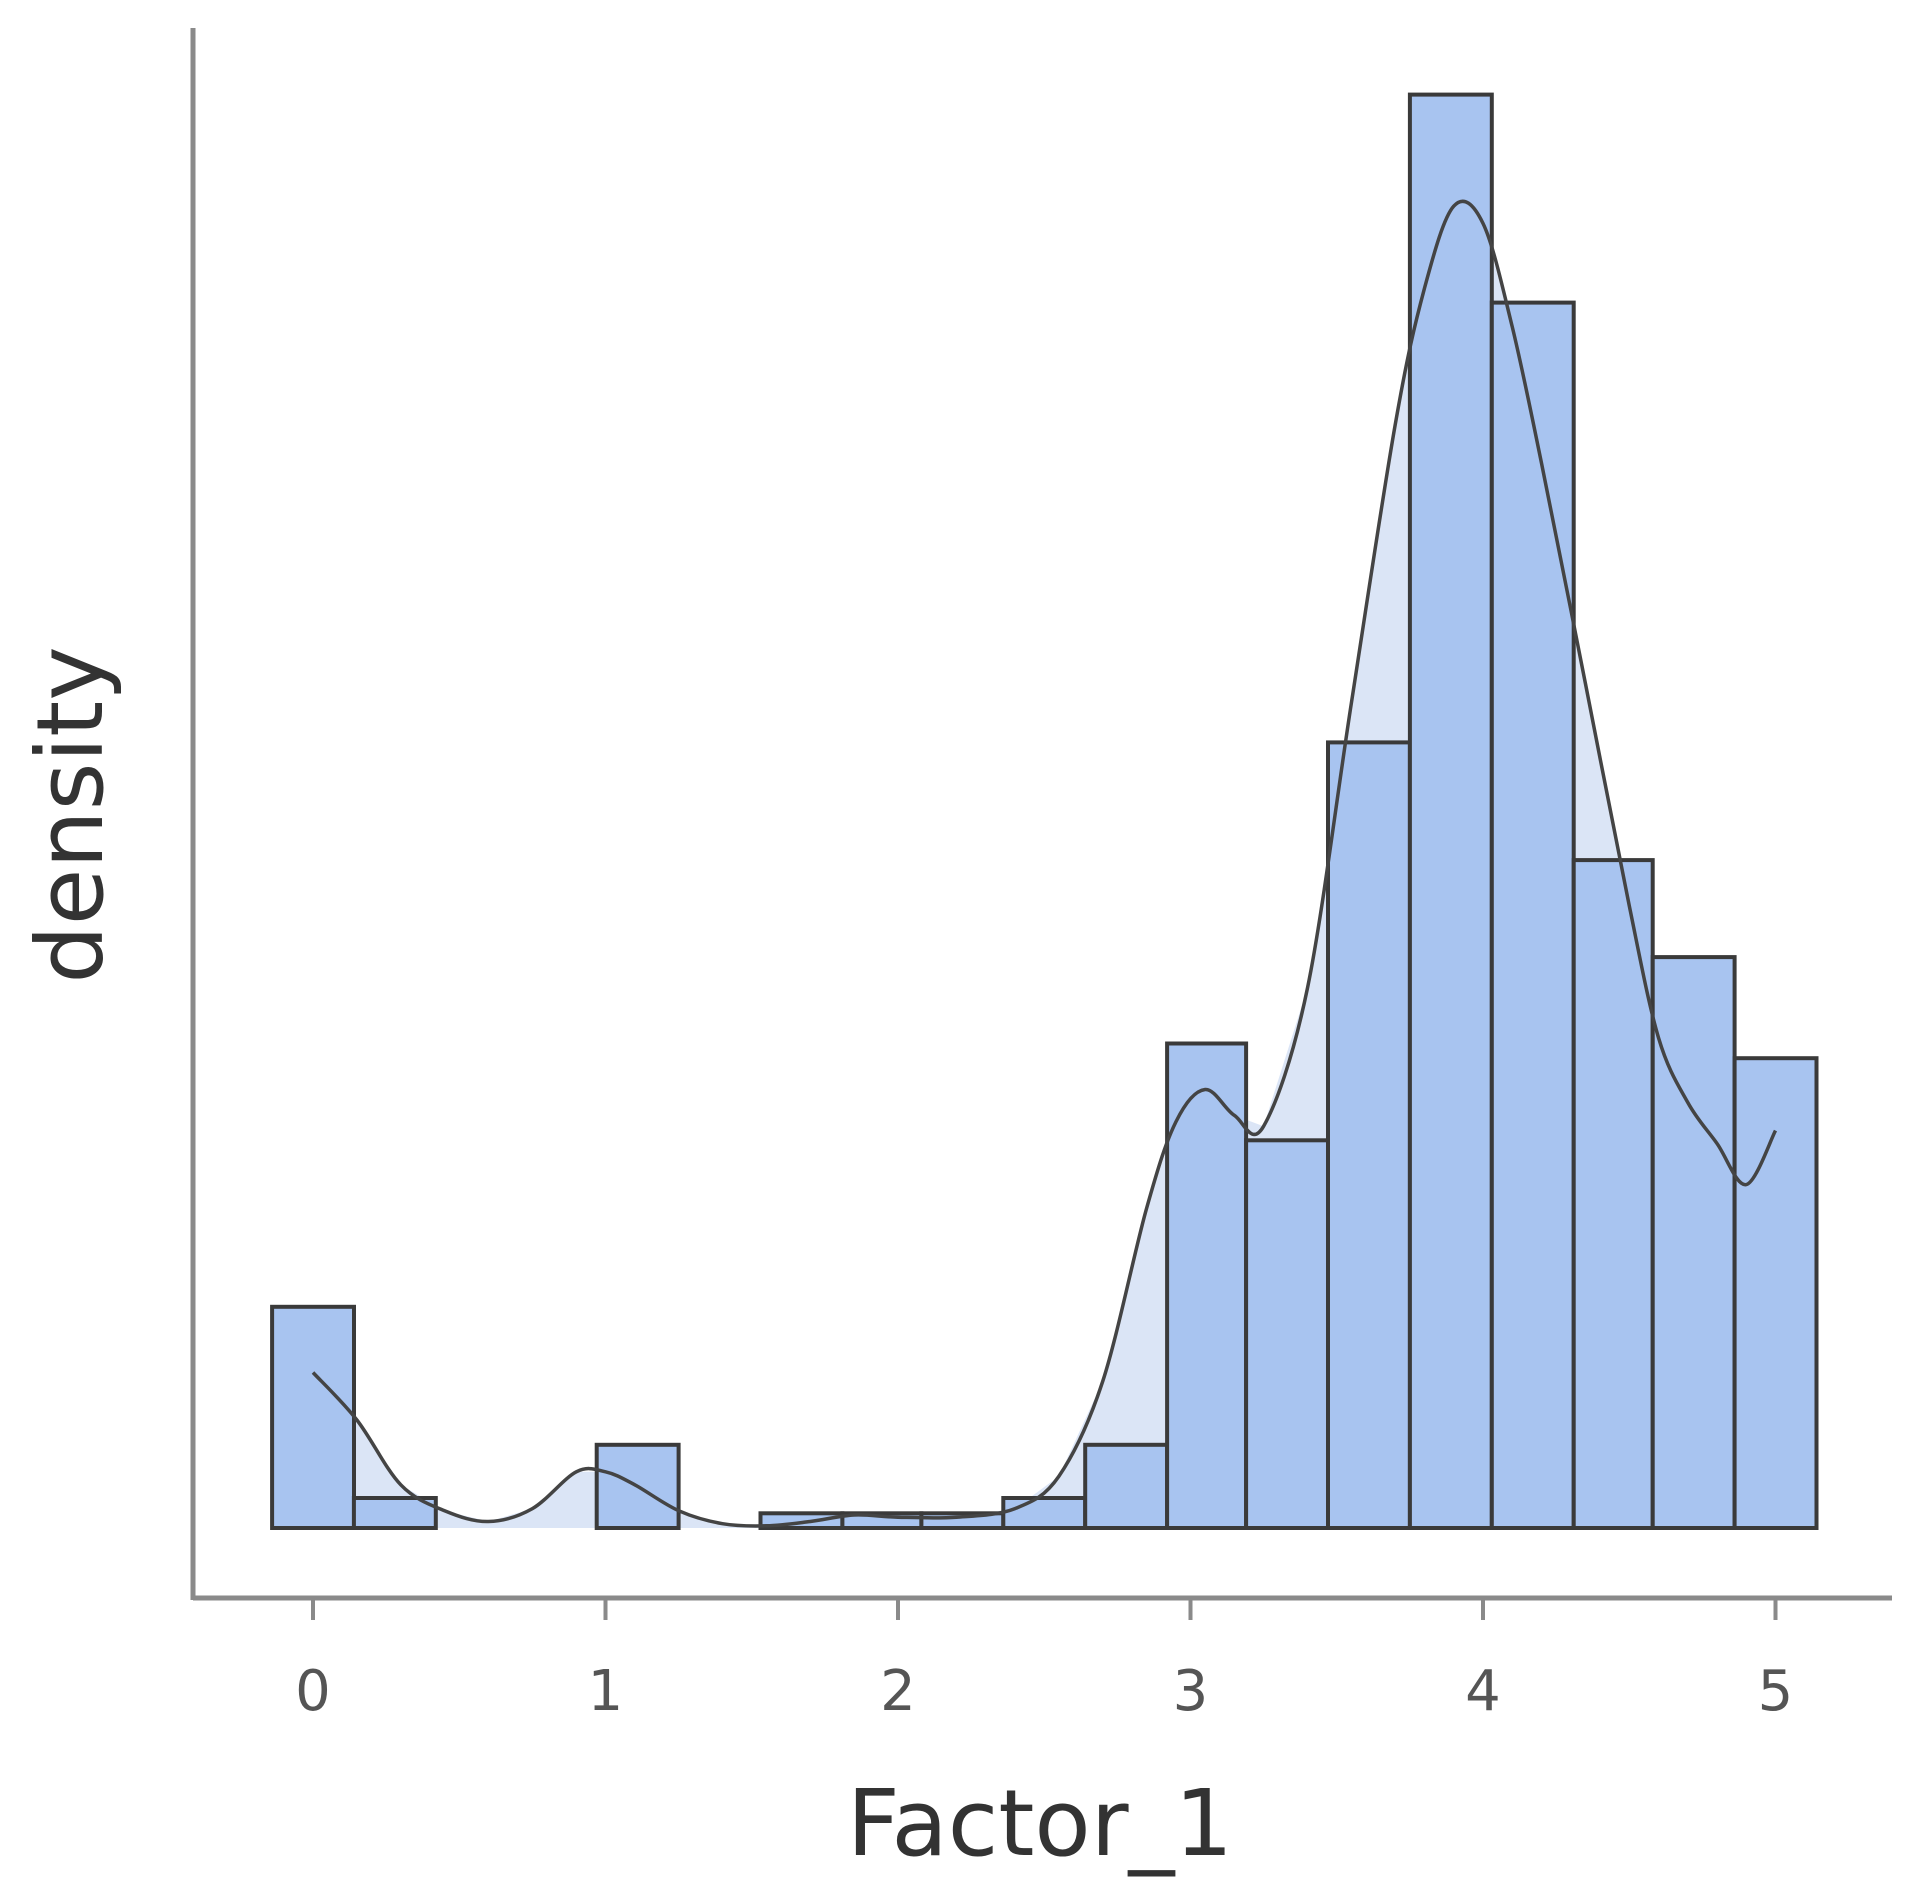 The height and width of the screenshot is (1890, 1910). I want to click on x-ticks-layer: 0 1 2 3 4 5, so click(1044, 1661).